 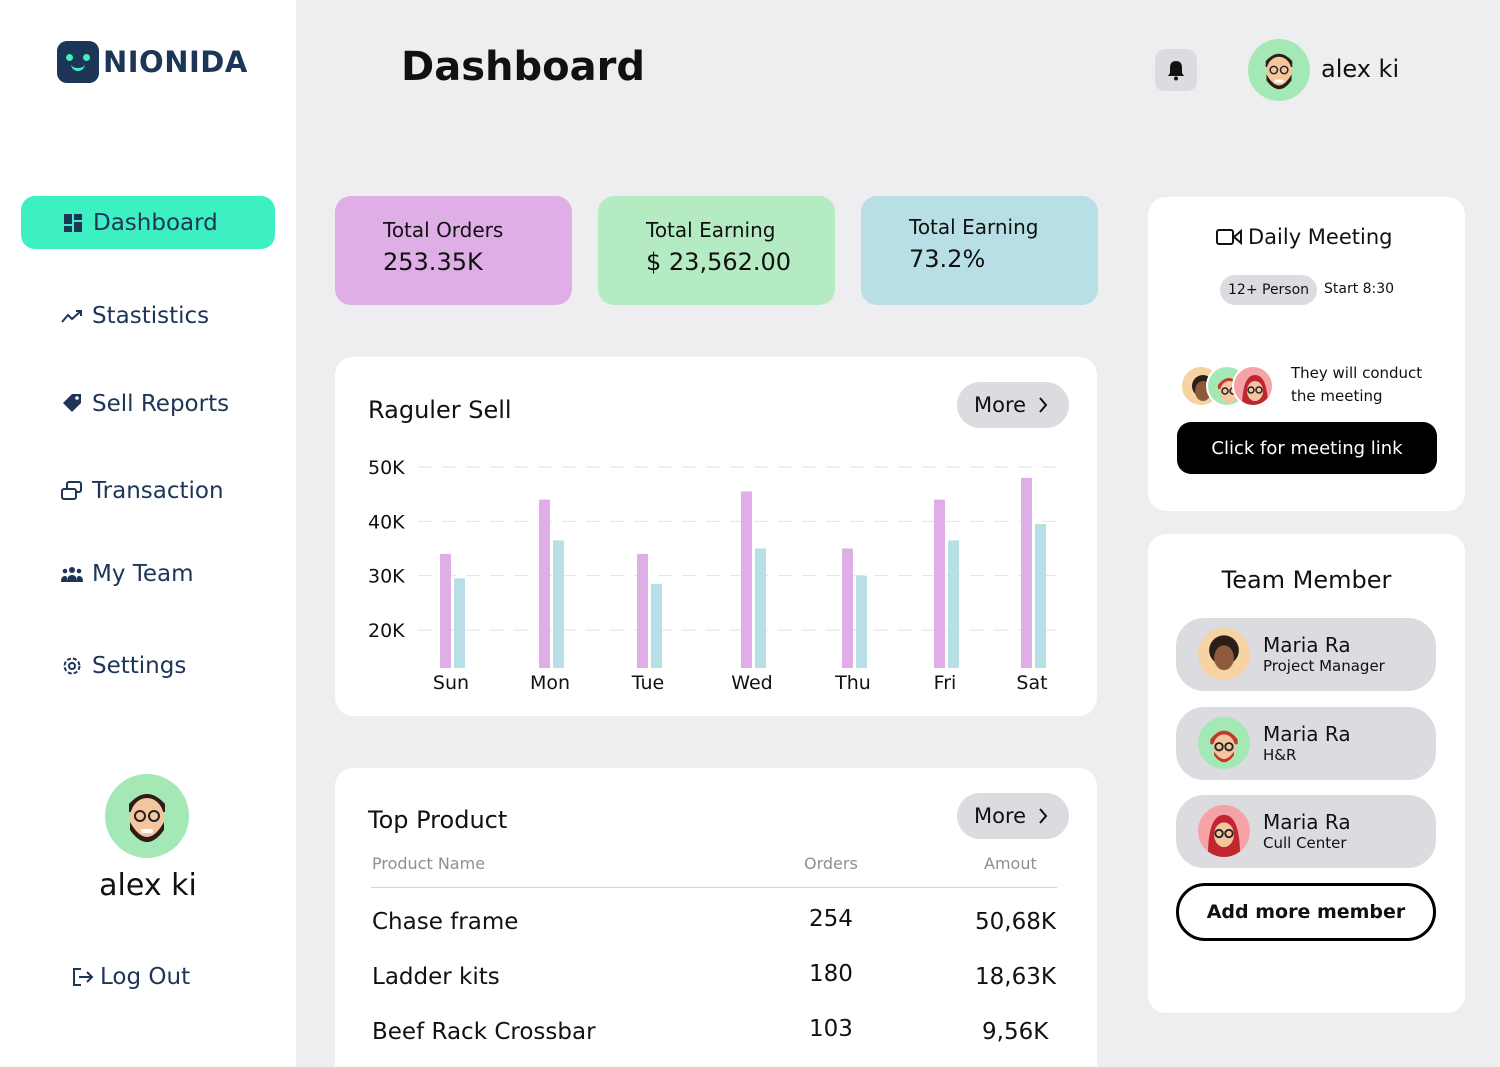 What do you see at coordinates (386, 468) in the screenshot?
I see `y-tick-label: 50K` at bounding box center [386, 468].